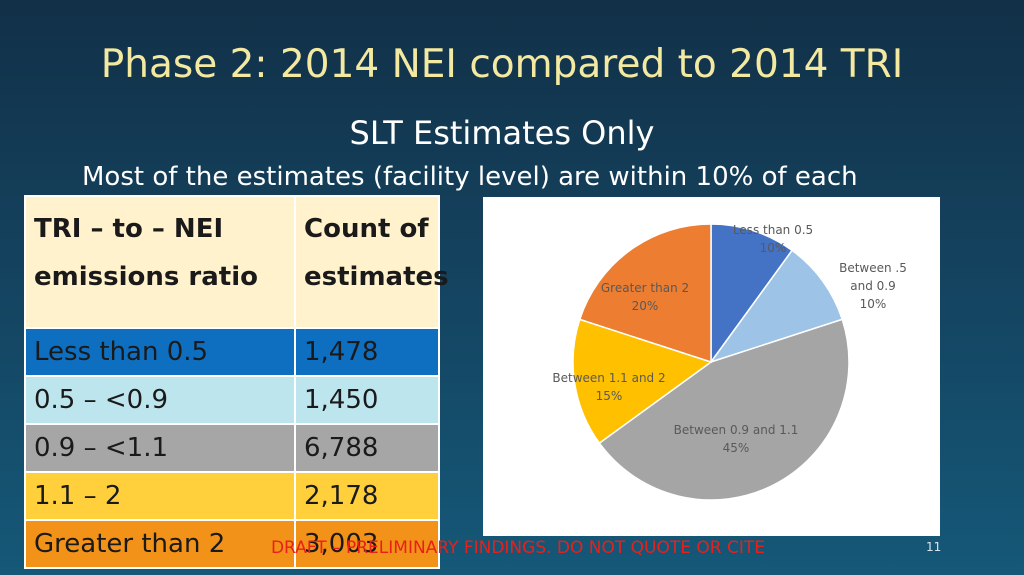 This screenshot has width=1024, height=575. What do you see at coordinates (160, 544) in the screenshot?
I see `table-cell-ratio: Greater than 2` at bounding box center [160, 544].